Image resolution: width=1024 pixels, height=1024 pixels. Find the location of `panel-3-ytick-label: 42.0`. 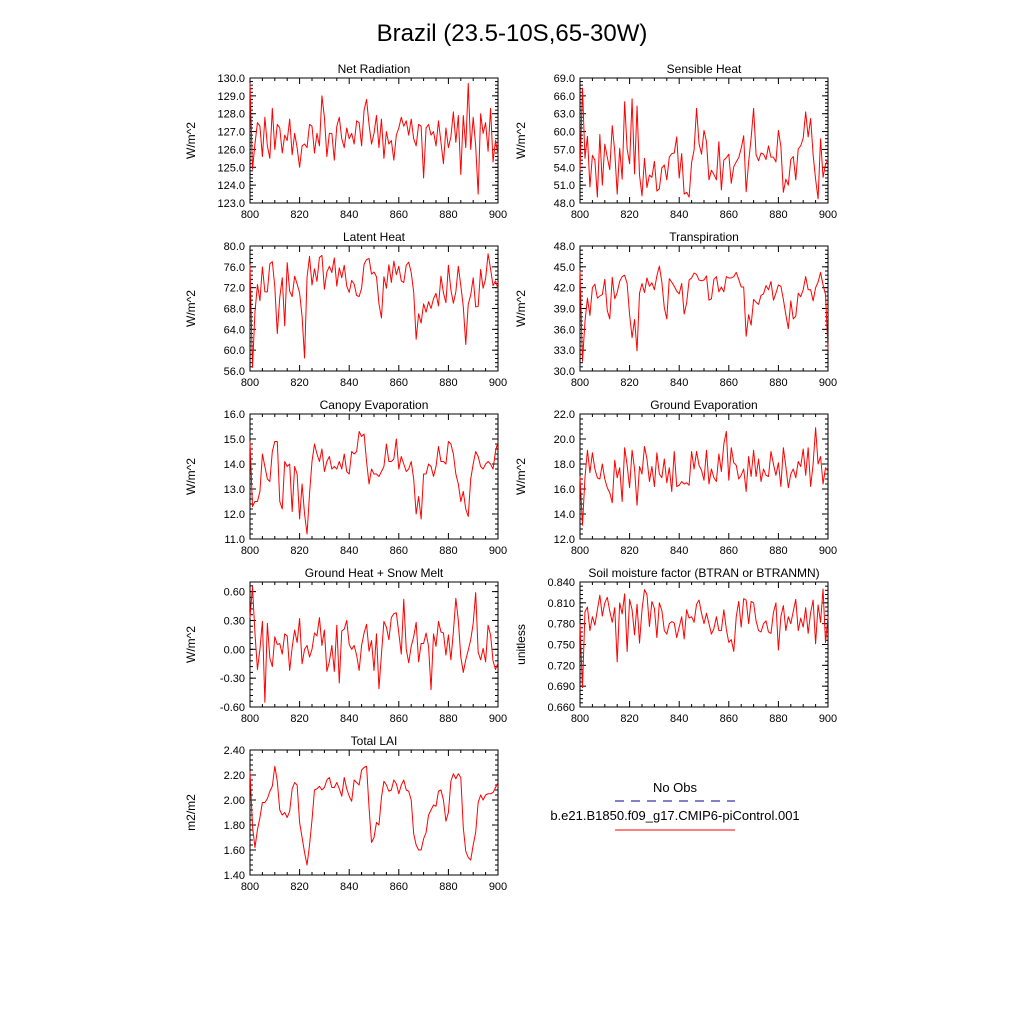

panel-3-ytick-label: 42.0 is located at coordinates (564, 289).